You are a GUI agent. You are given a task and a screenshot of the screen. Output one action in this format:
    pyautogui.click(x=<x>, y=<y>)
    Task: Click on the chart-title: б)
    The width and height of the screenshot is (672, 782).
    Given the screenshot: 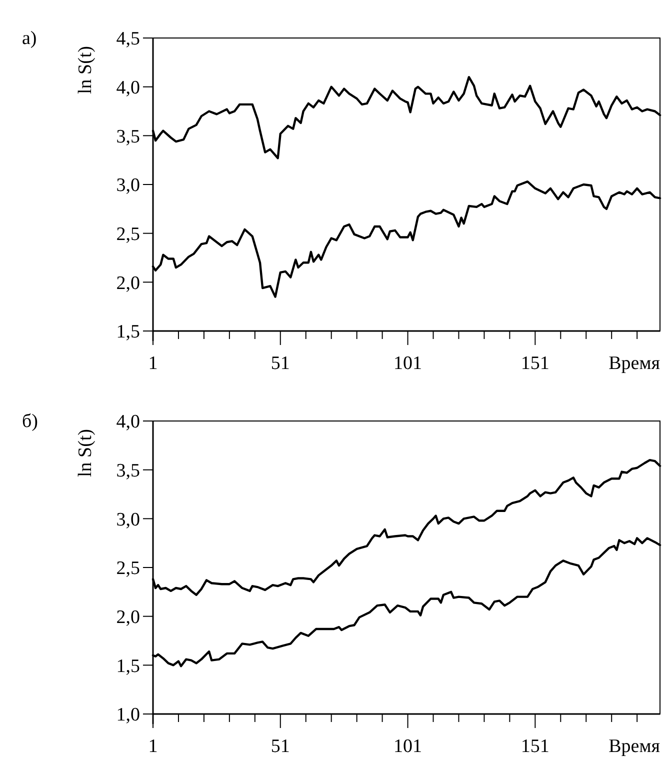 What is the action you would take?
    pyautogui.click(x=30, y=421)
    